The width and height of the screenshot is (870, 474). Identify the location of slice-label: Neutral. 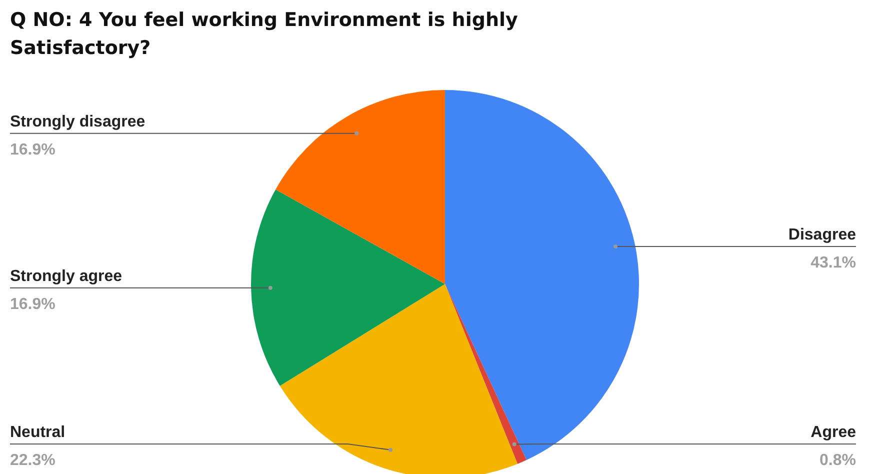
(38, 432).